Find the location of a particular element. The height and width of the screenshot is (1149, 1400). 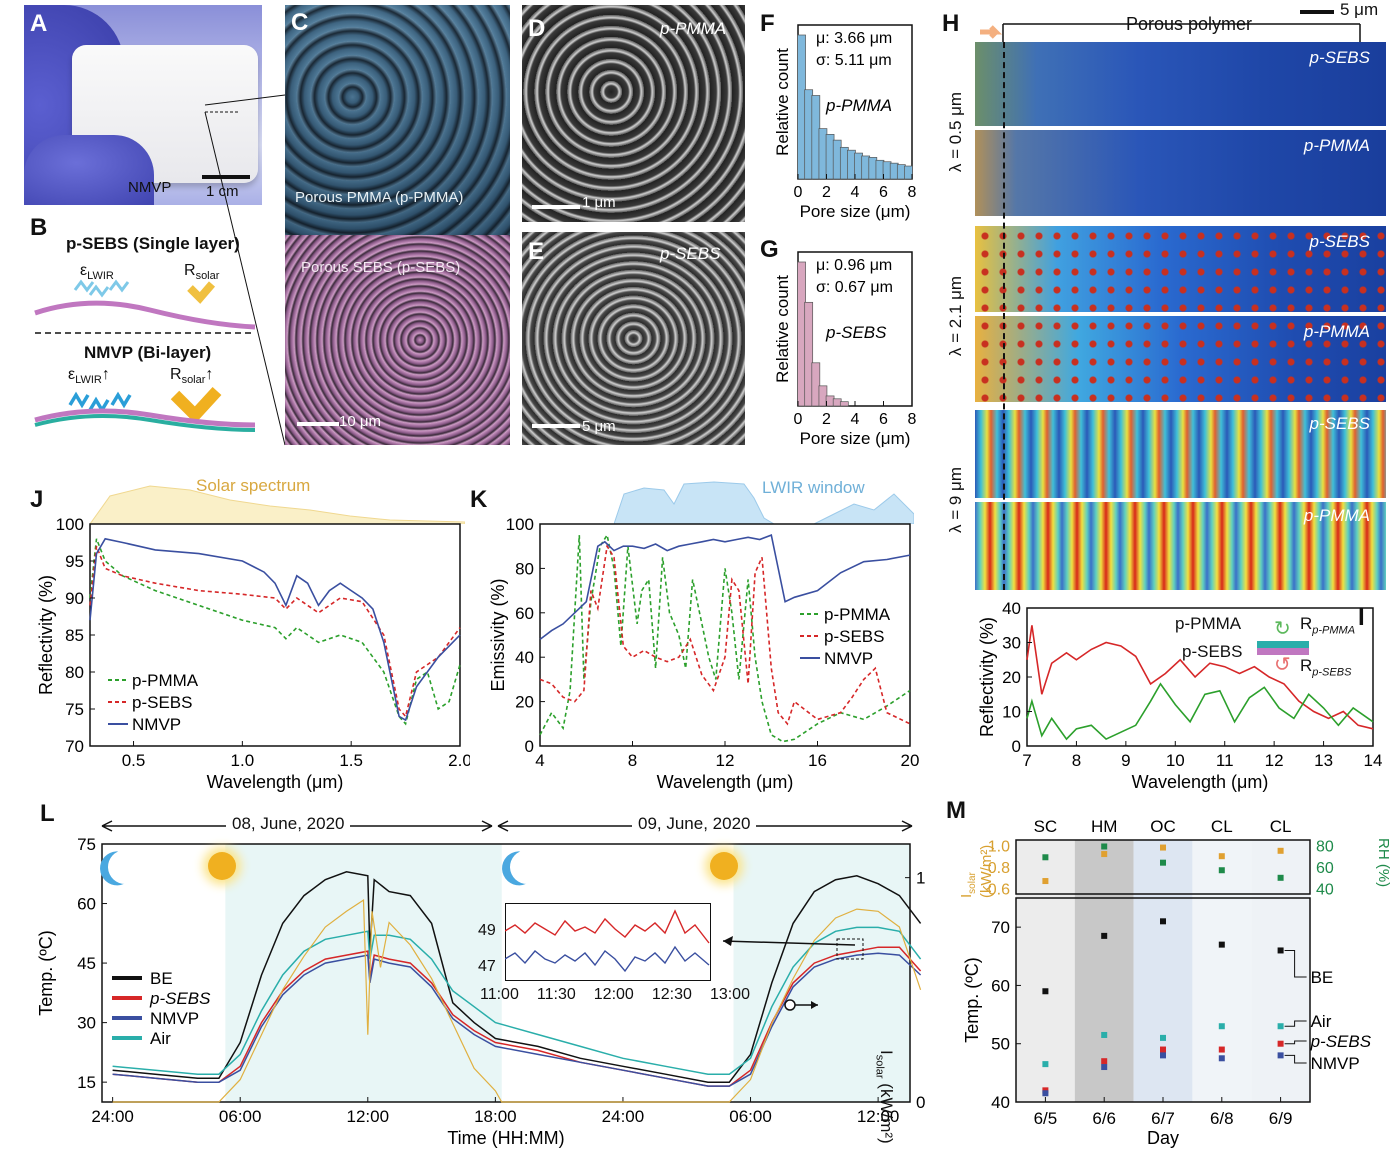

i-r-pmma: Rp-PMMA is located at coordinates (1328, 625).